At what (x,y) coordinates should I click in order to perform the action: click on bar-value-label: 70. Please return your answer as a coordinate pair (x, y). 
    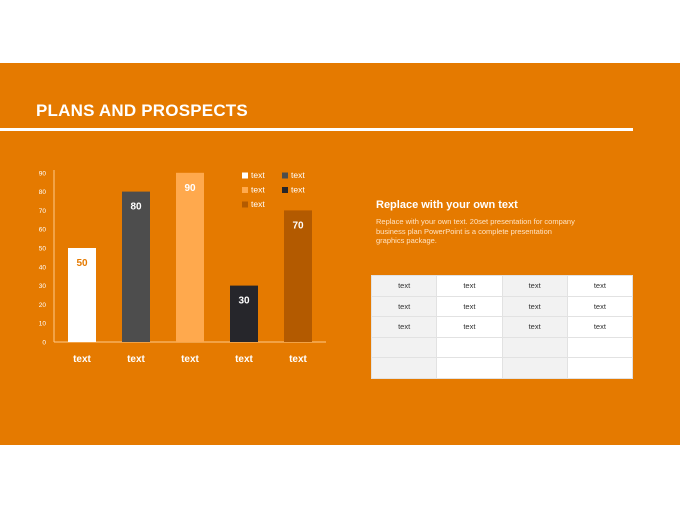
    Looking at the image, I should click on (298, 225).